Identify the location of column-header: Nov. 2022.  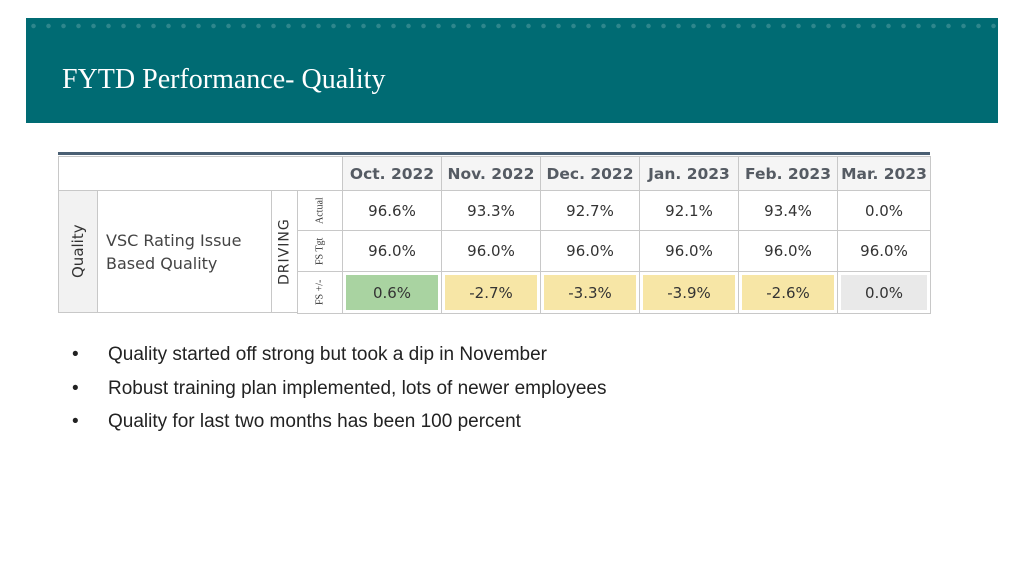
(491, 173).